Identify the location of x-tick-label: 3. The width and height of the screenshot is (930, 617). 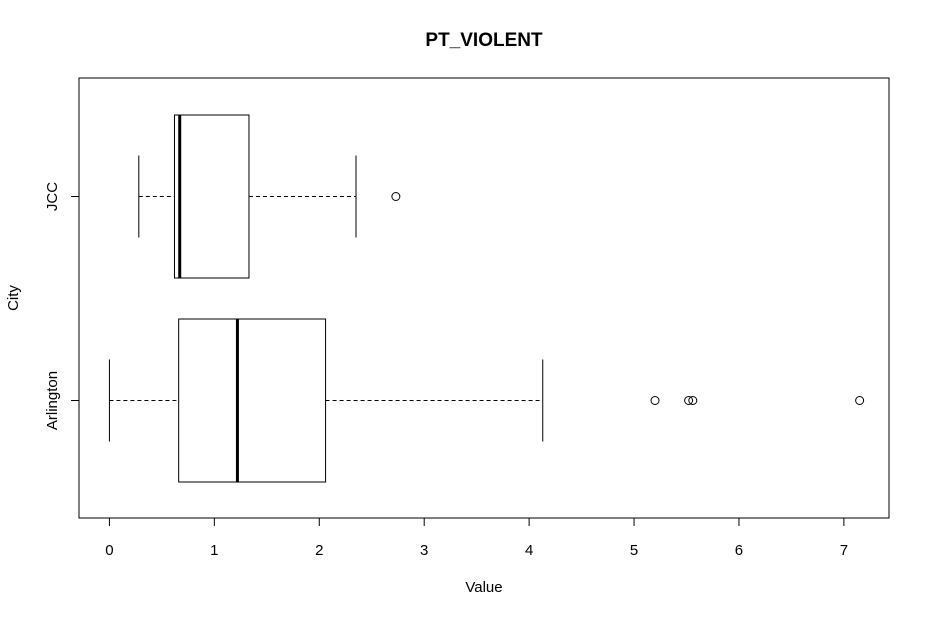
(424, 550).